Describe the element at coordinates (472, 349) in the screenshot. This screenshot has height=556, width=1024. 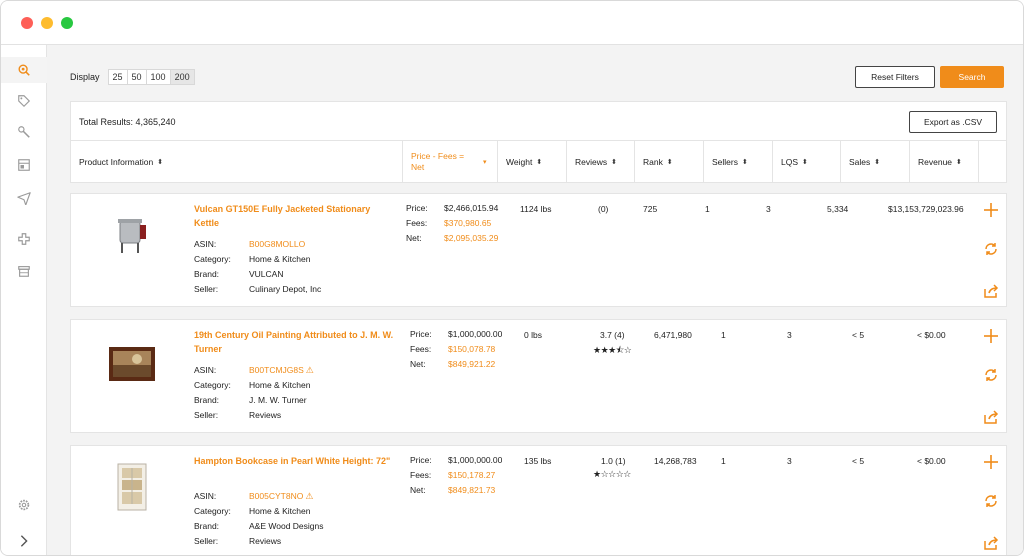
I see `fees-value: $150,078.78` at that location.